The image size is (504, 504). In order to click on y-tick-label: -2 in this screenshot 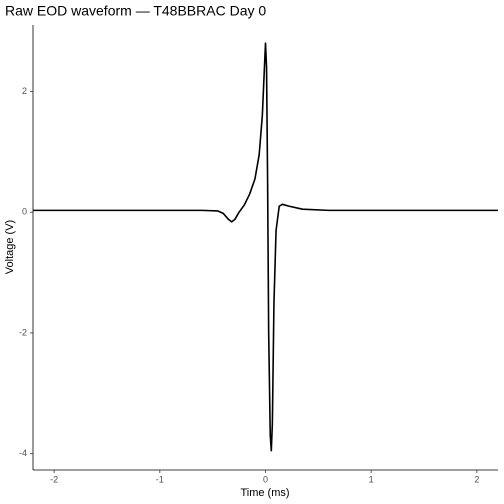, I will do `click(23, 332)`.